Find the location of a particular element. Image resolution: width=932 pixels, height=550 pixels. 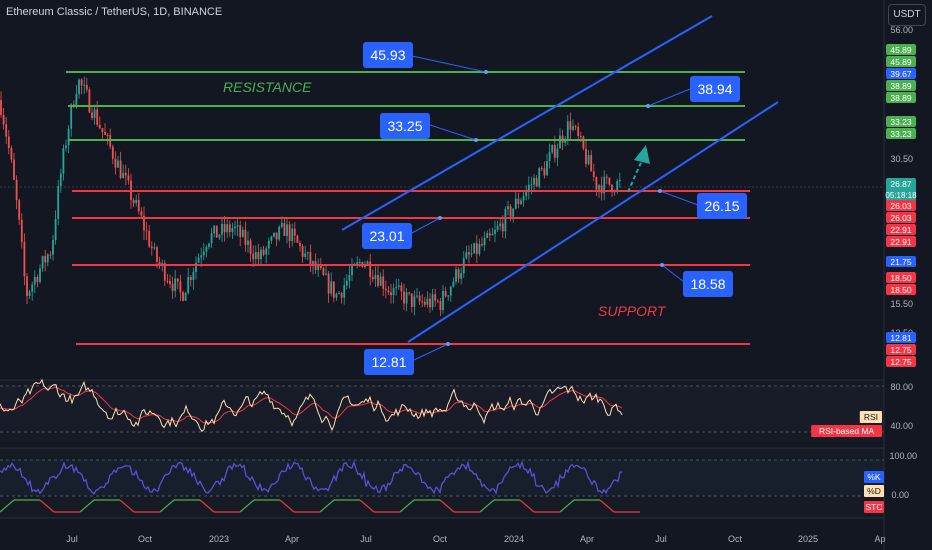

callout-45-93: 45.93 is located at coordinates (388, 55).